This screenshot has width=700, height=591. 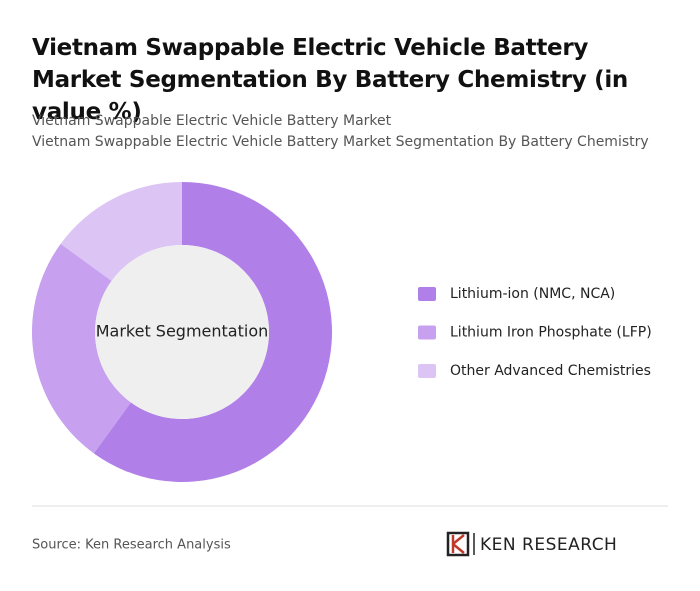 I want to click on legend-label: Lithium-ion (NMC, NCA), so click(x=532, y=294).